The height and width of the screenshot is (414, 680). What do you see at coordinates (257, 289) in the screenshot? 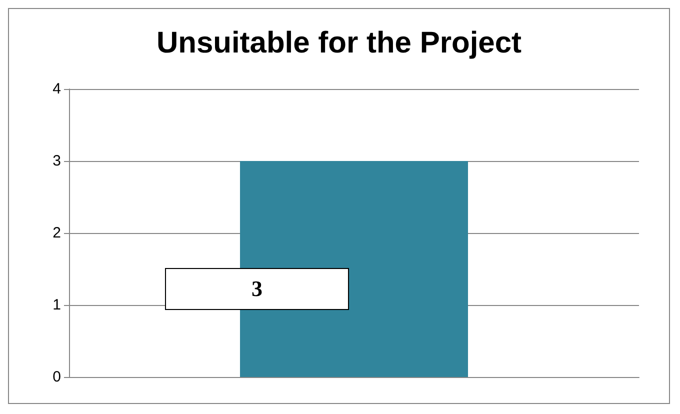
I see `callout-box: 3` at bounding box center [257, 289].